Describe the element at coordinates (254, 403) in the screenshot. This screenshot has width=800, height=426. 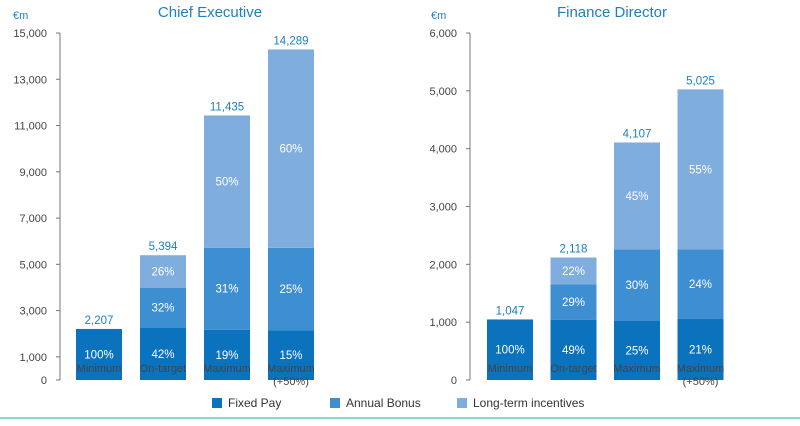
I see `legend-label-fixed-pay: Fixed Pay` at that location.